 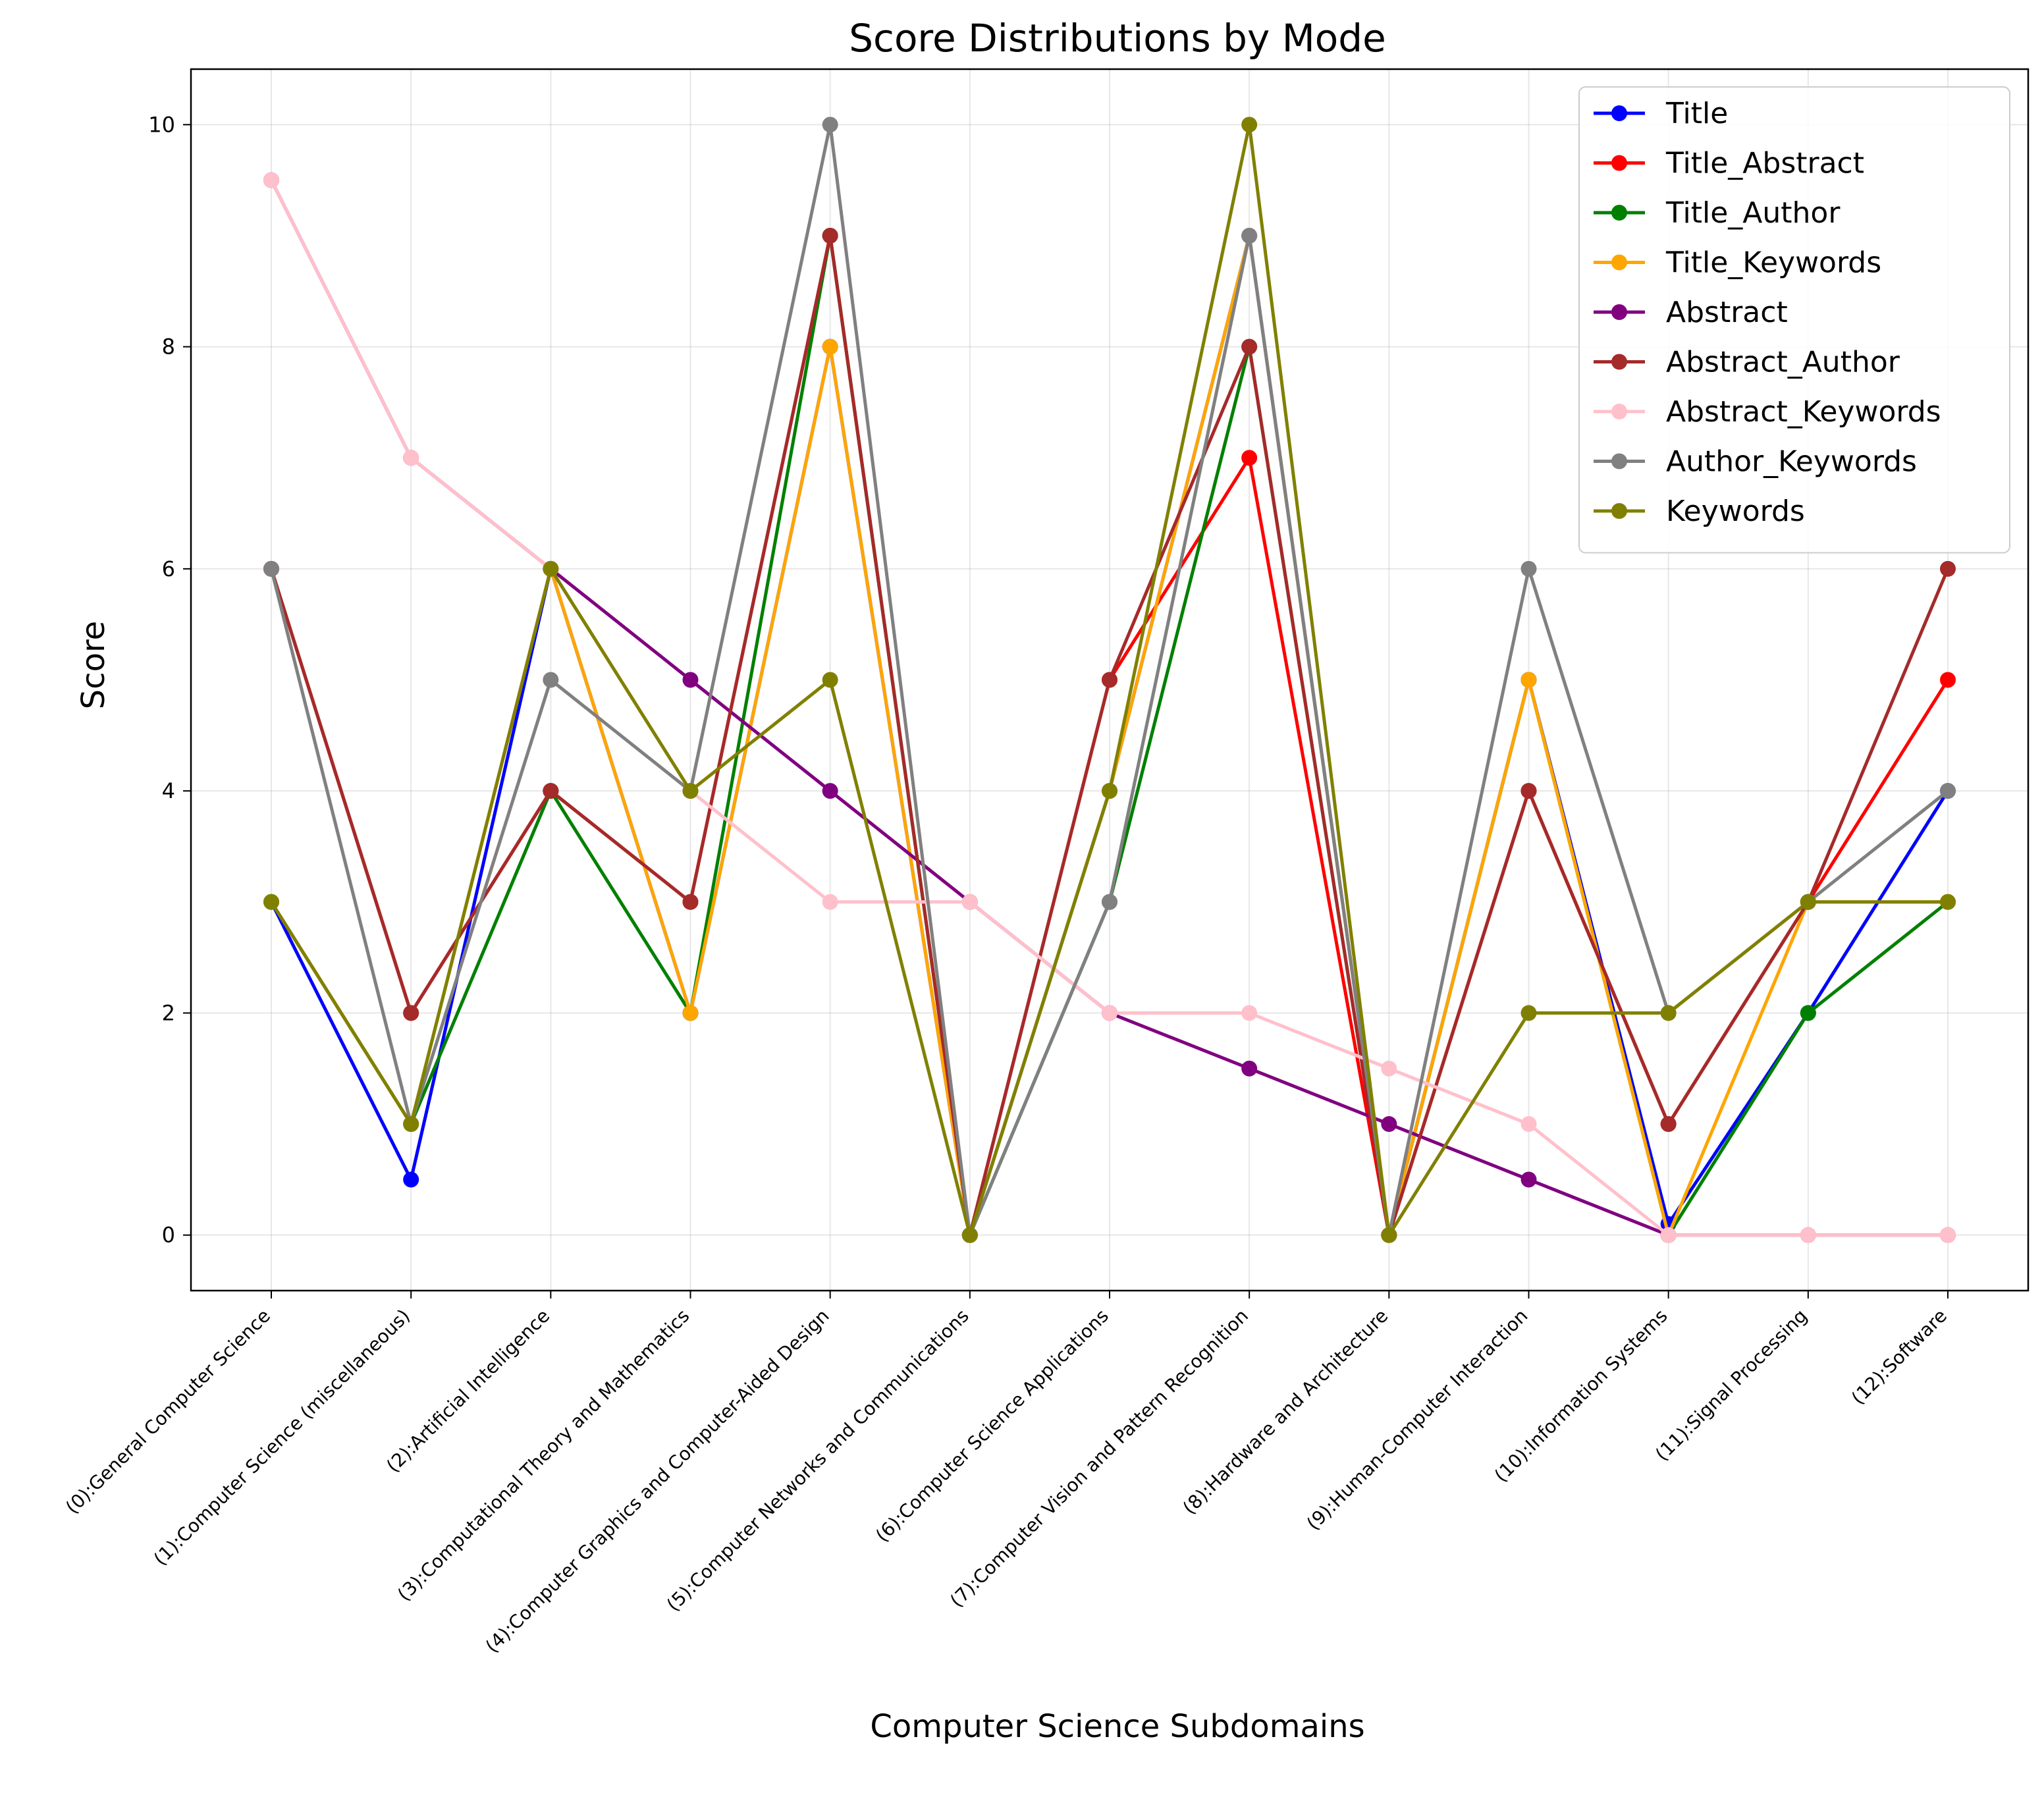 I want to click on legend-label: Title_Abstract, so click(x=1764, y=163).